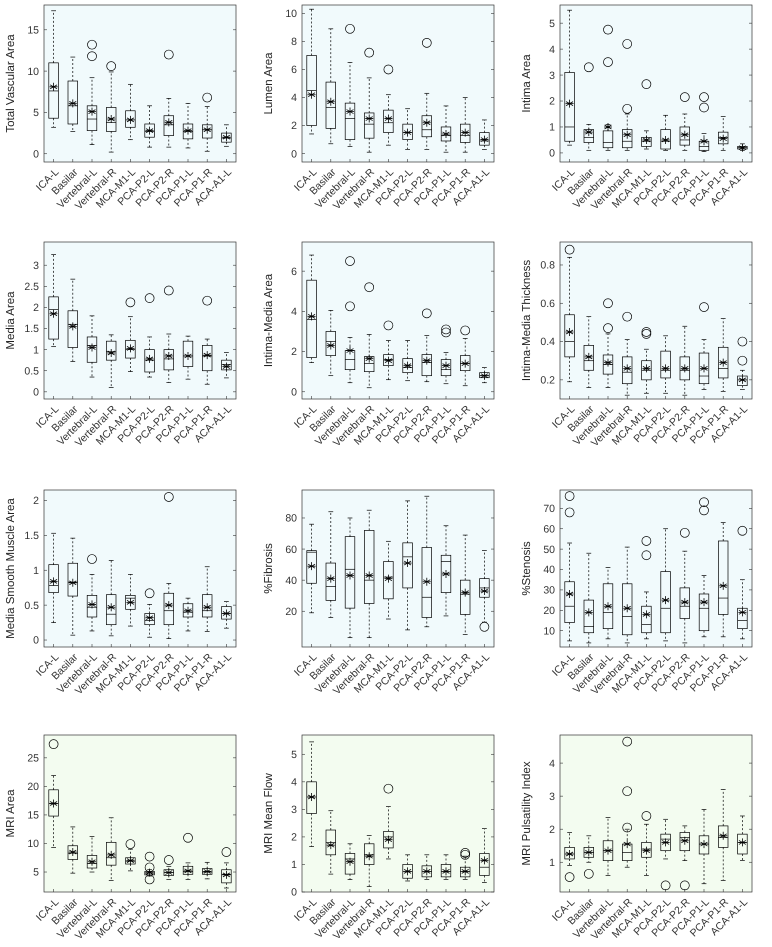 The height and width of the screenshot is (947, 772). I want to click on y-tick-label: 30, so click(549, 590).